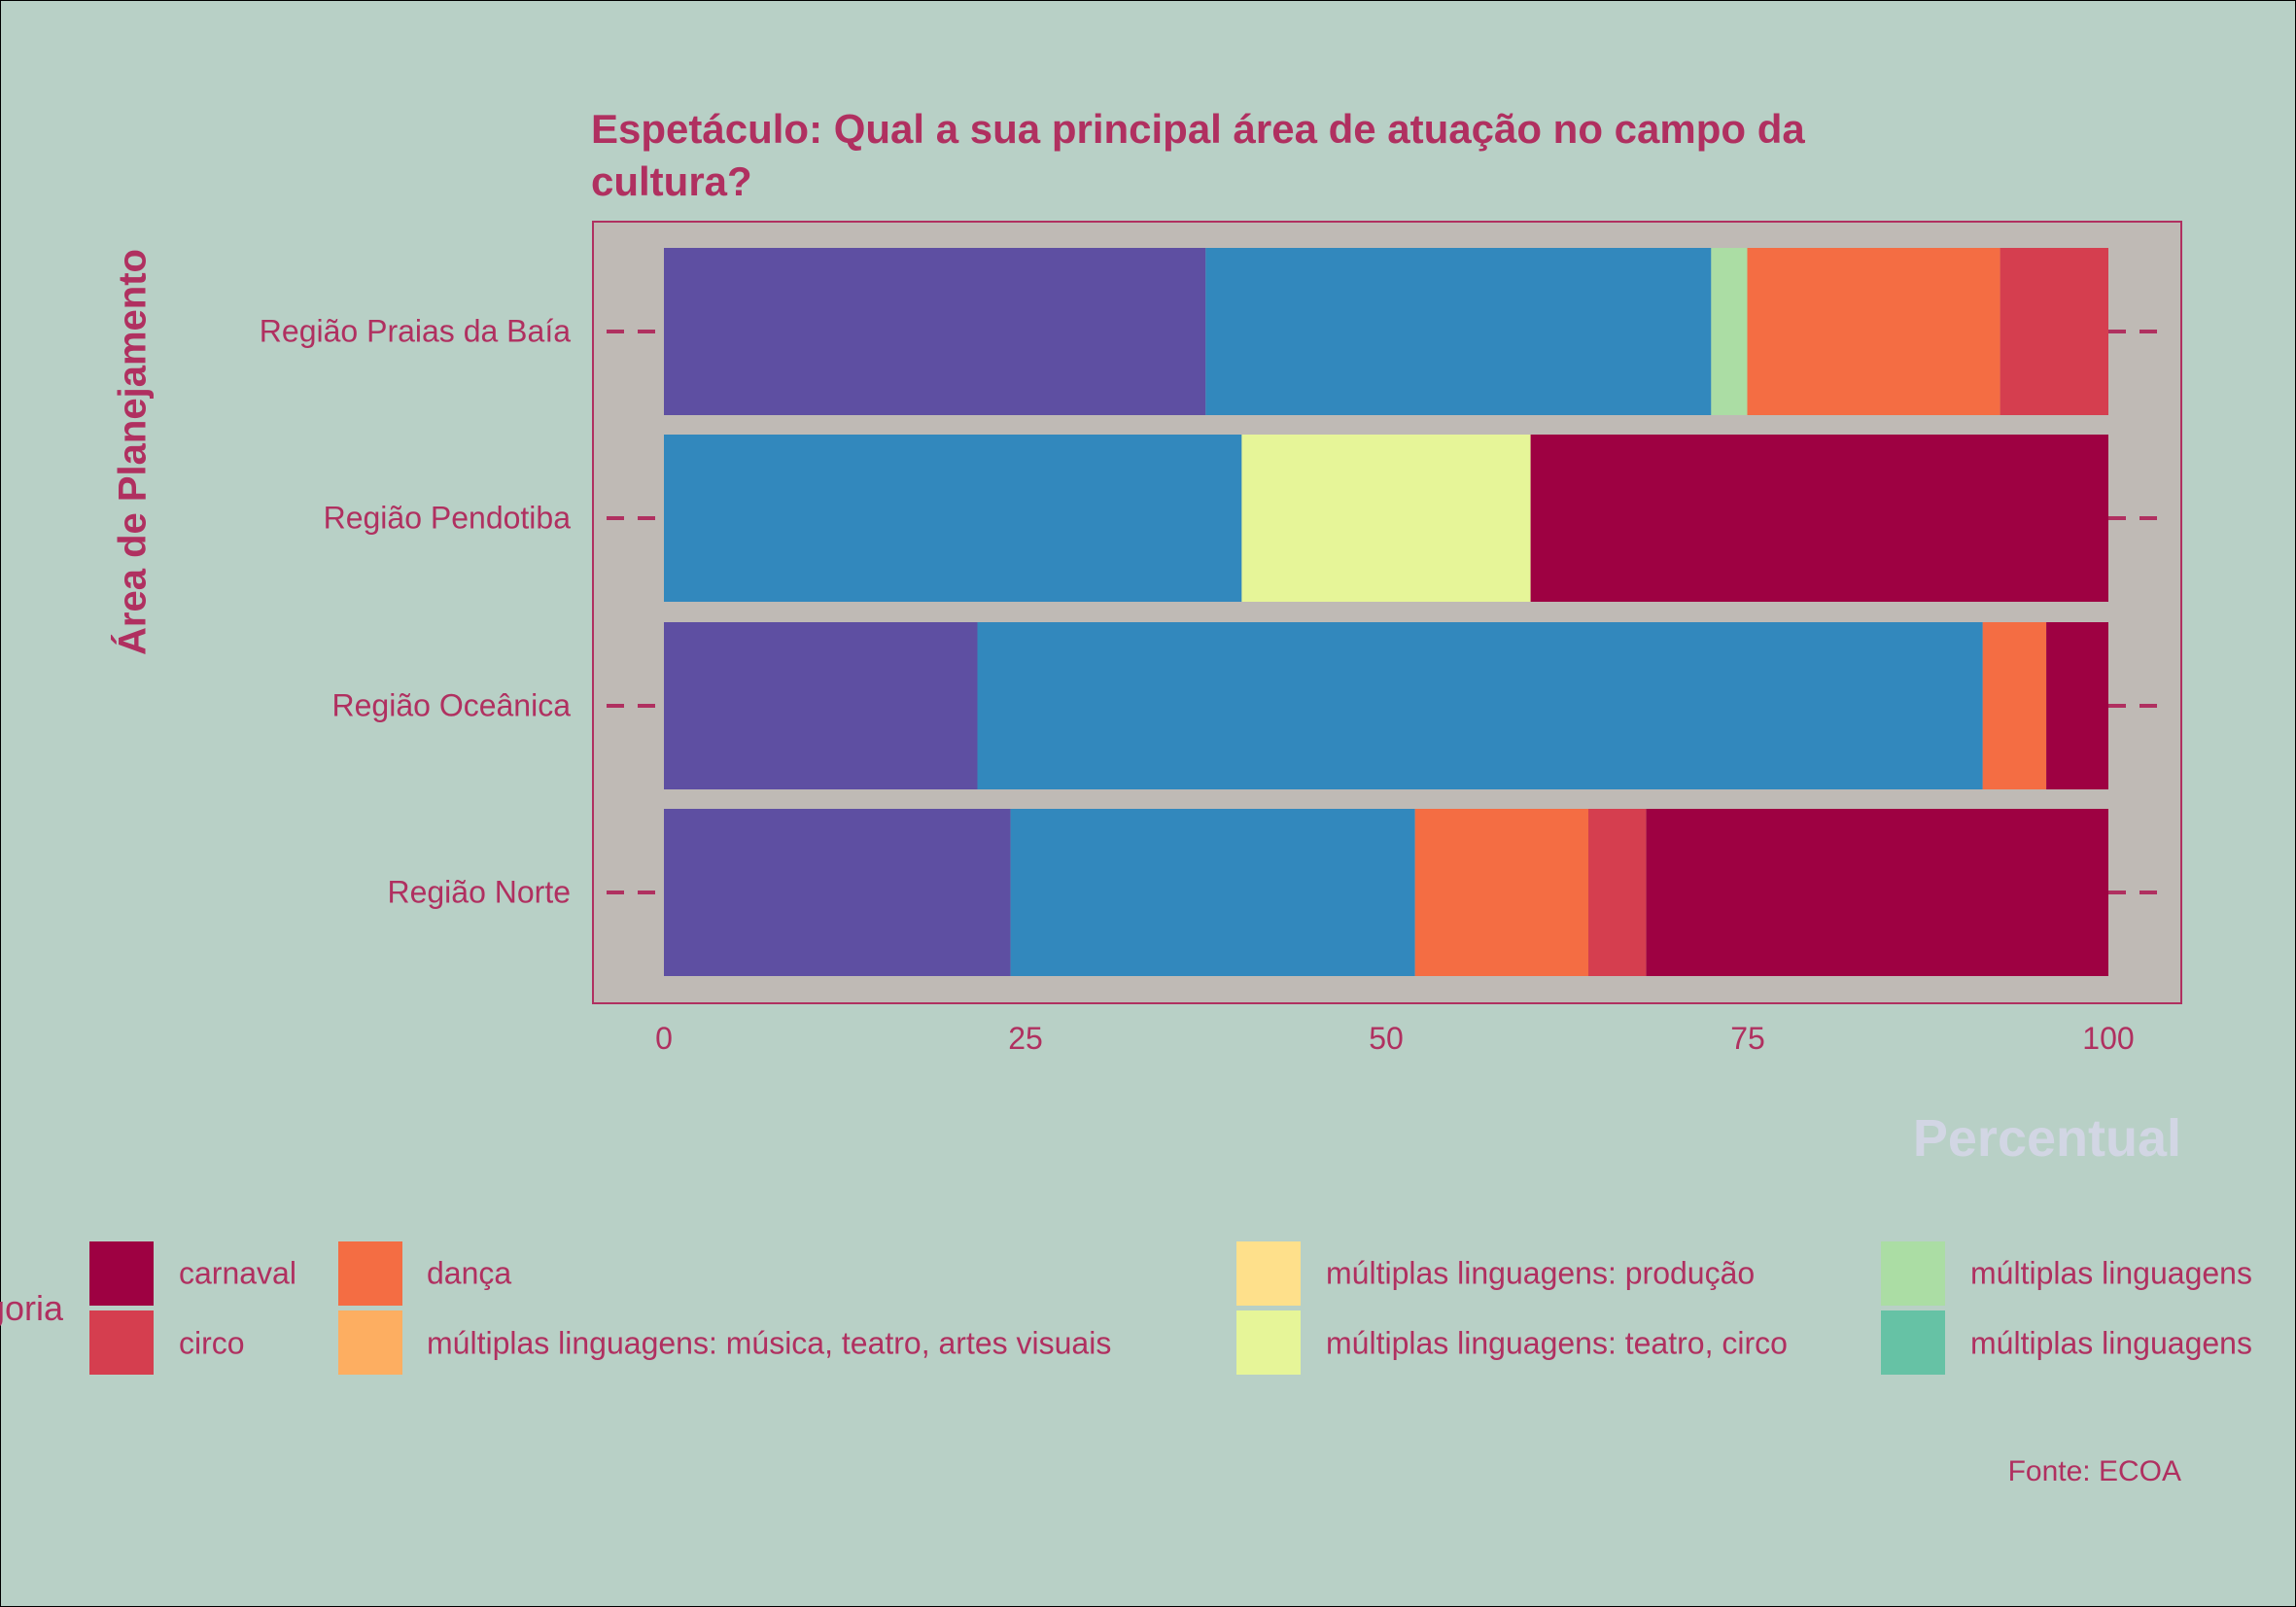 This screenshot has width=2296, height=1607. I want to click on y-tick-label: Região Oceânica, so click(451, 705).